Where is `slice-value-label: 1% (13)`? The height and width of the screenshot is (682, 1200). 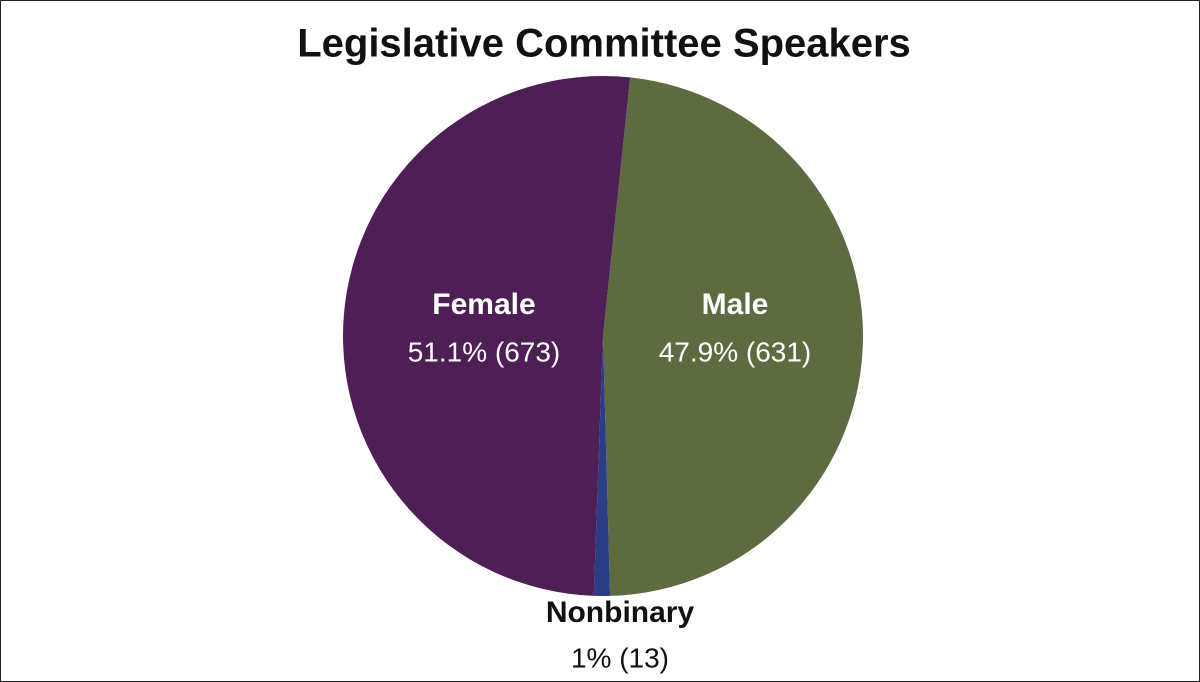 slice-value-label: 1% (13) is located at coordinates (620, 657).